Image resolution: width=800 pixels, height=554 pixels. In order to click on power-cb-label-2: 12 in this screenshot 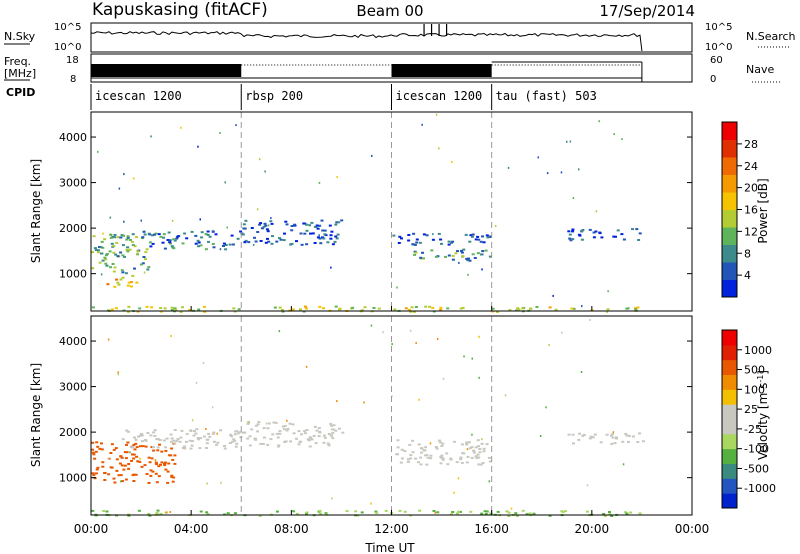, I will do `click(751, 231)`.